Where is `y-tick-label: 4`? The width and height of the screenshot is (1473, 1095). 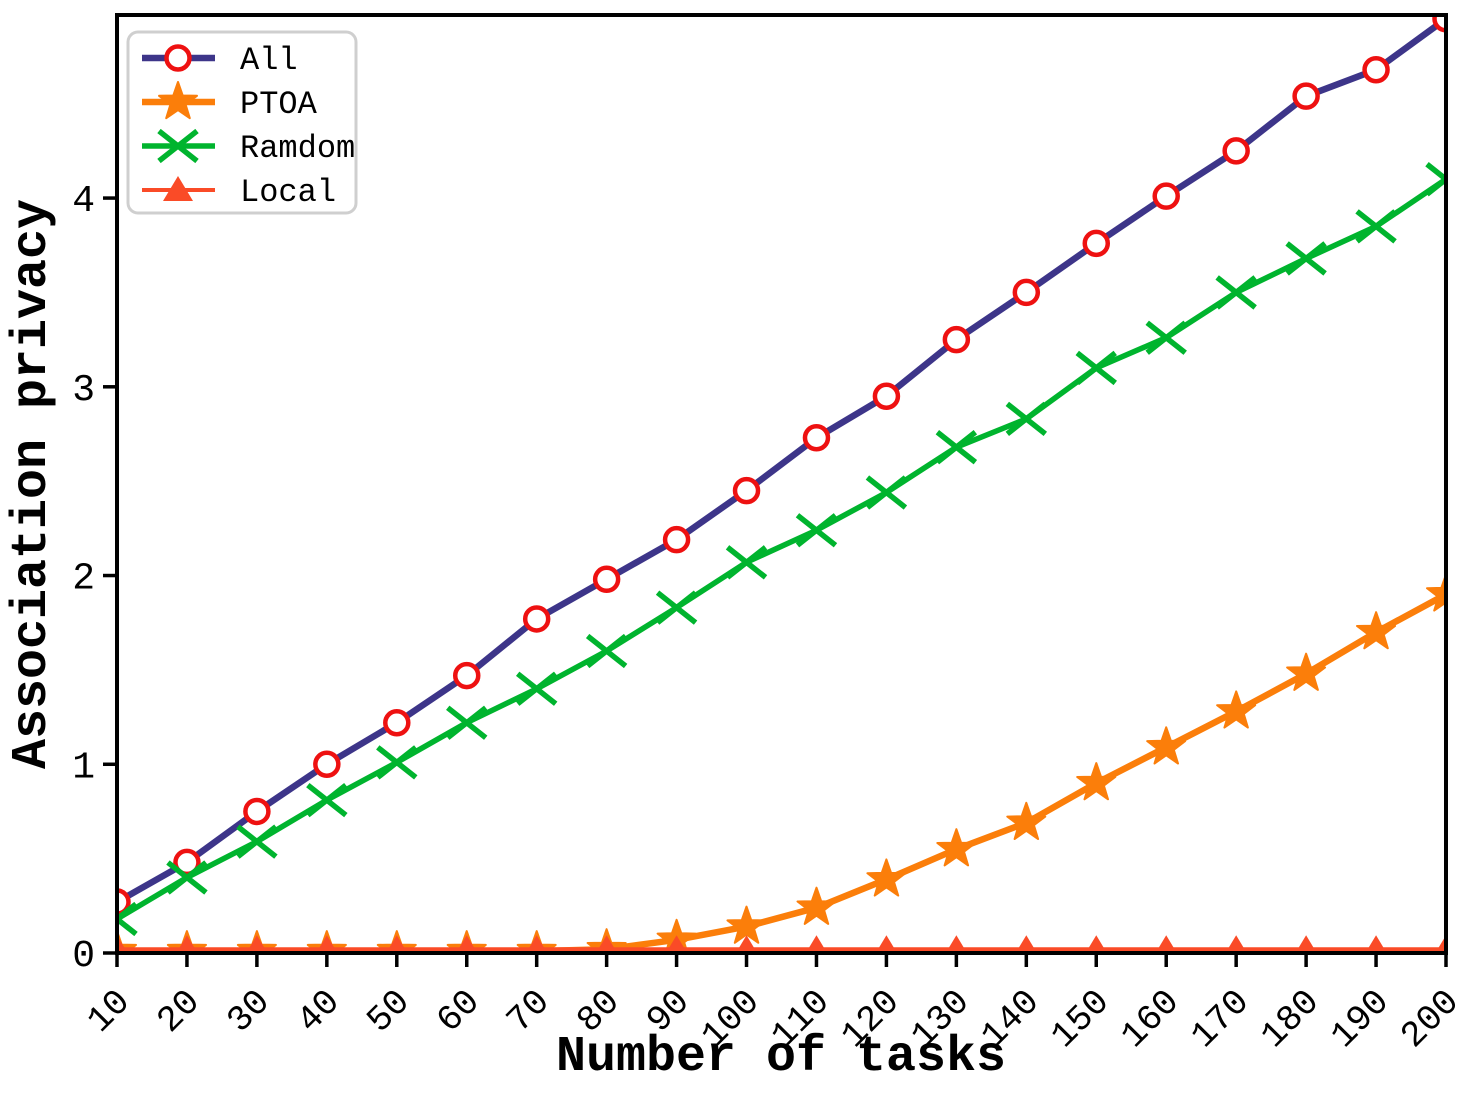 y-tick-label: 4 is located at coordinates (83, 201).